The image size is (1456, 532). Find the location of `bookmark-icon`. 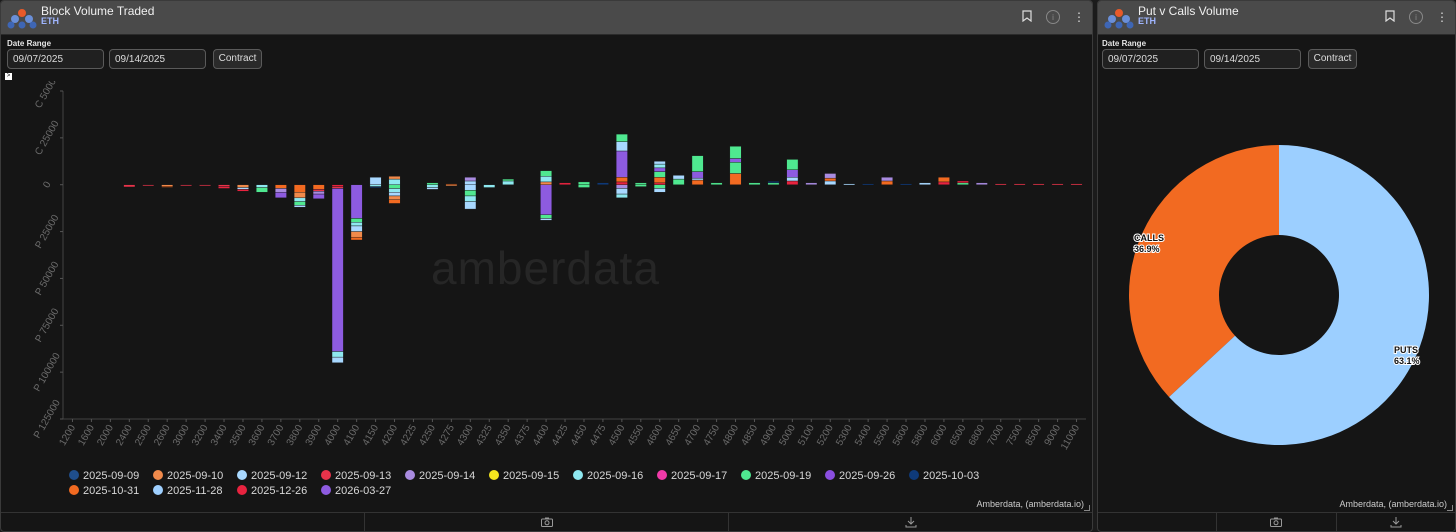

bookmark-icon is located at coordinates (1027, 17).